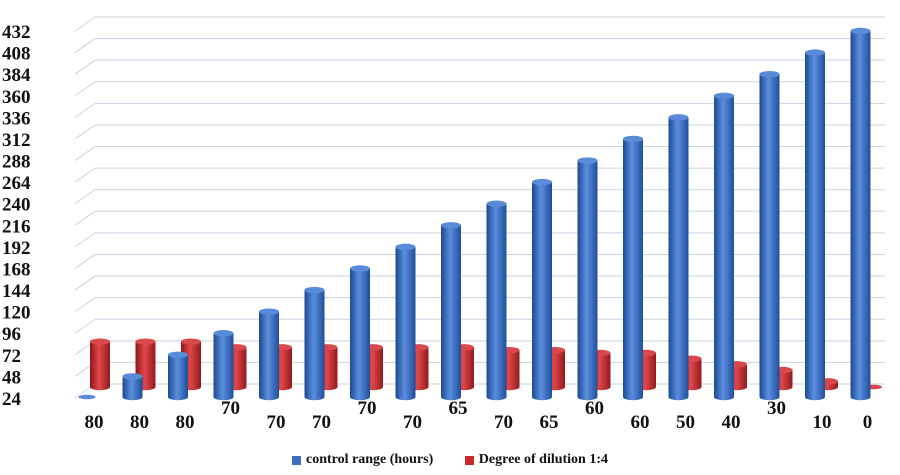  Describe the element at coordinates (685, 422) in the screenshot. I see `x-tick-label: 50` at that location.